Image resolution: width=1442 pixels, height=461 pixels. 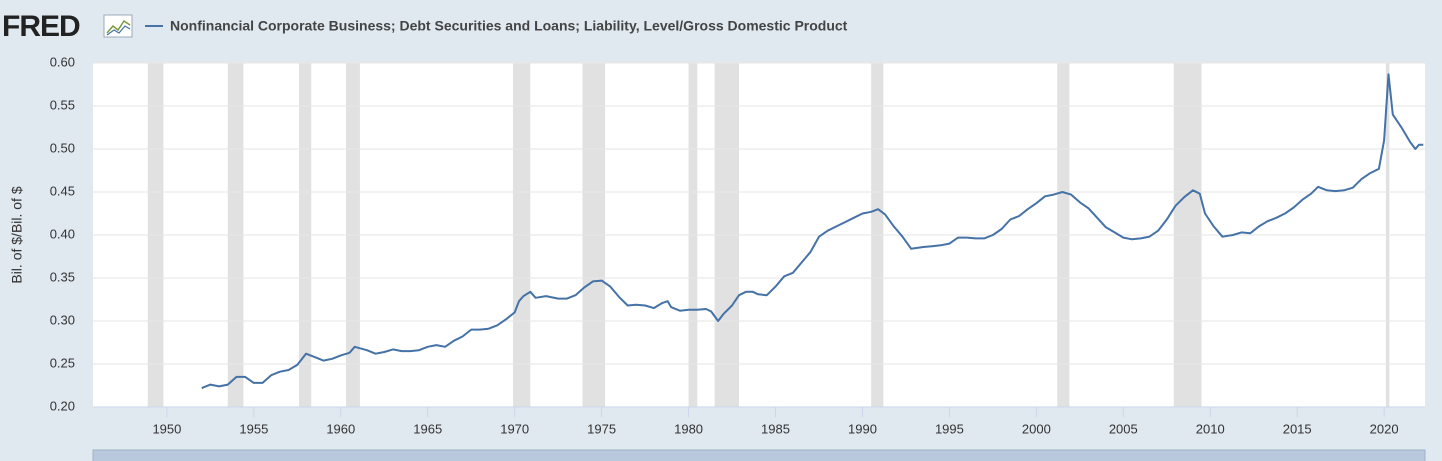 I want to click on x-tick-label: 1985, so click(x=775, y=428).